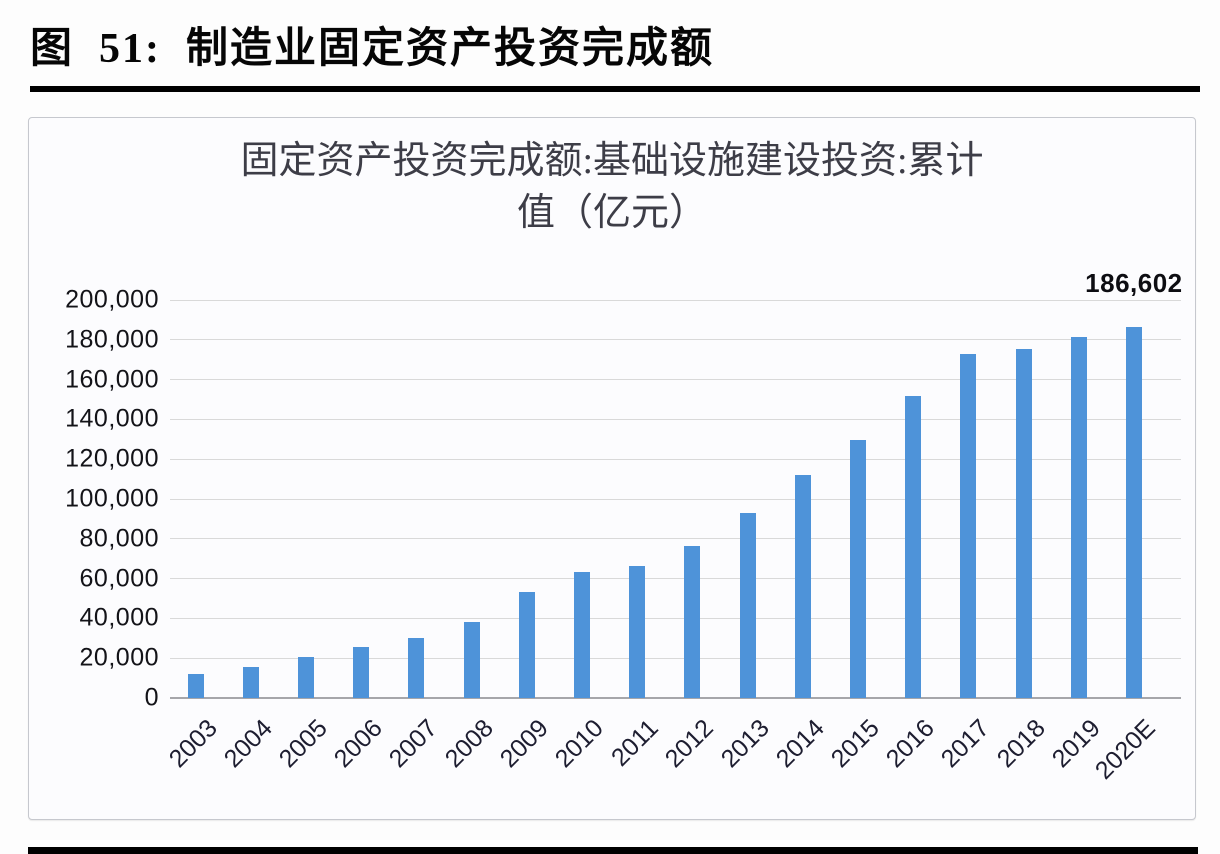 The width and height of the screenshot is (1220, 854). I want to click on bar-2008, so click(471, 660).